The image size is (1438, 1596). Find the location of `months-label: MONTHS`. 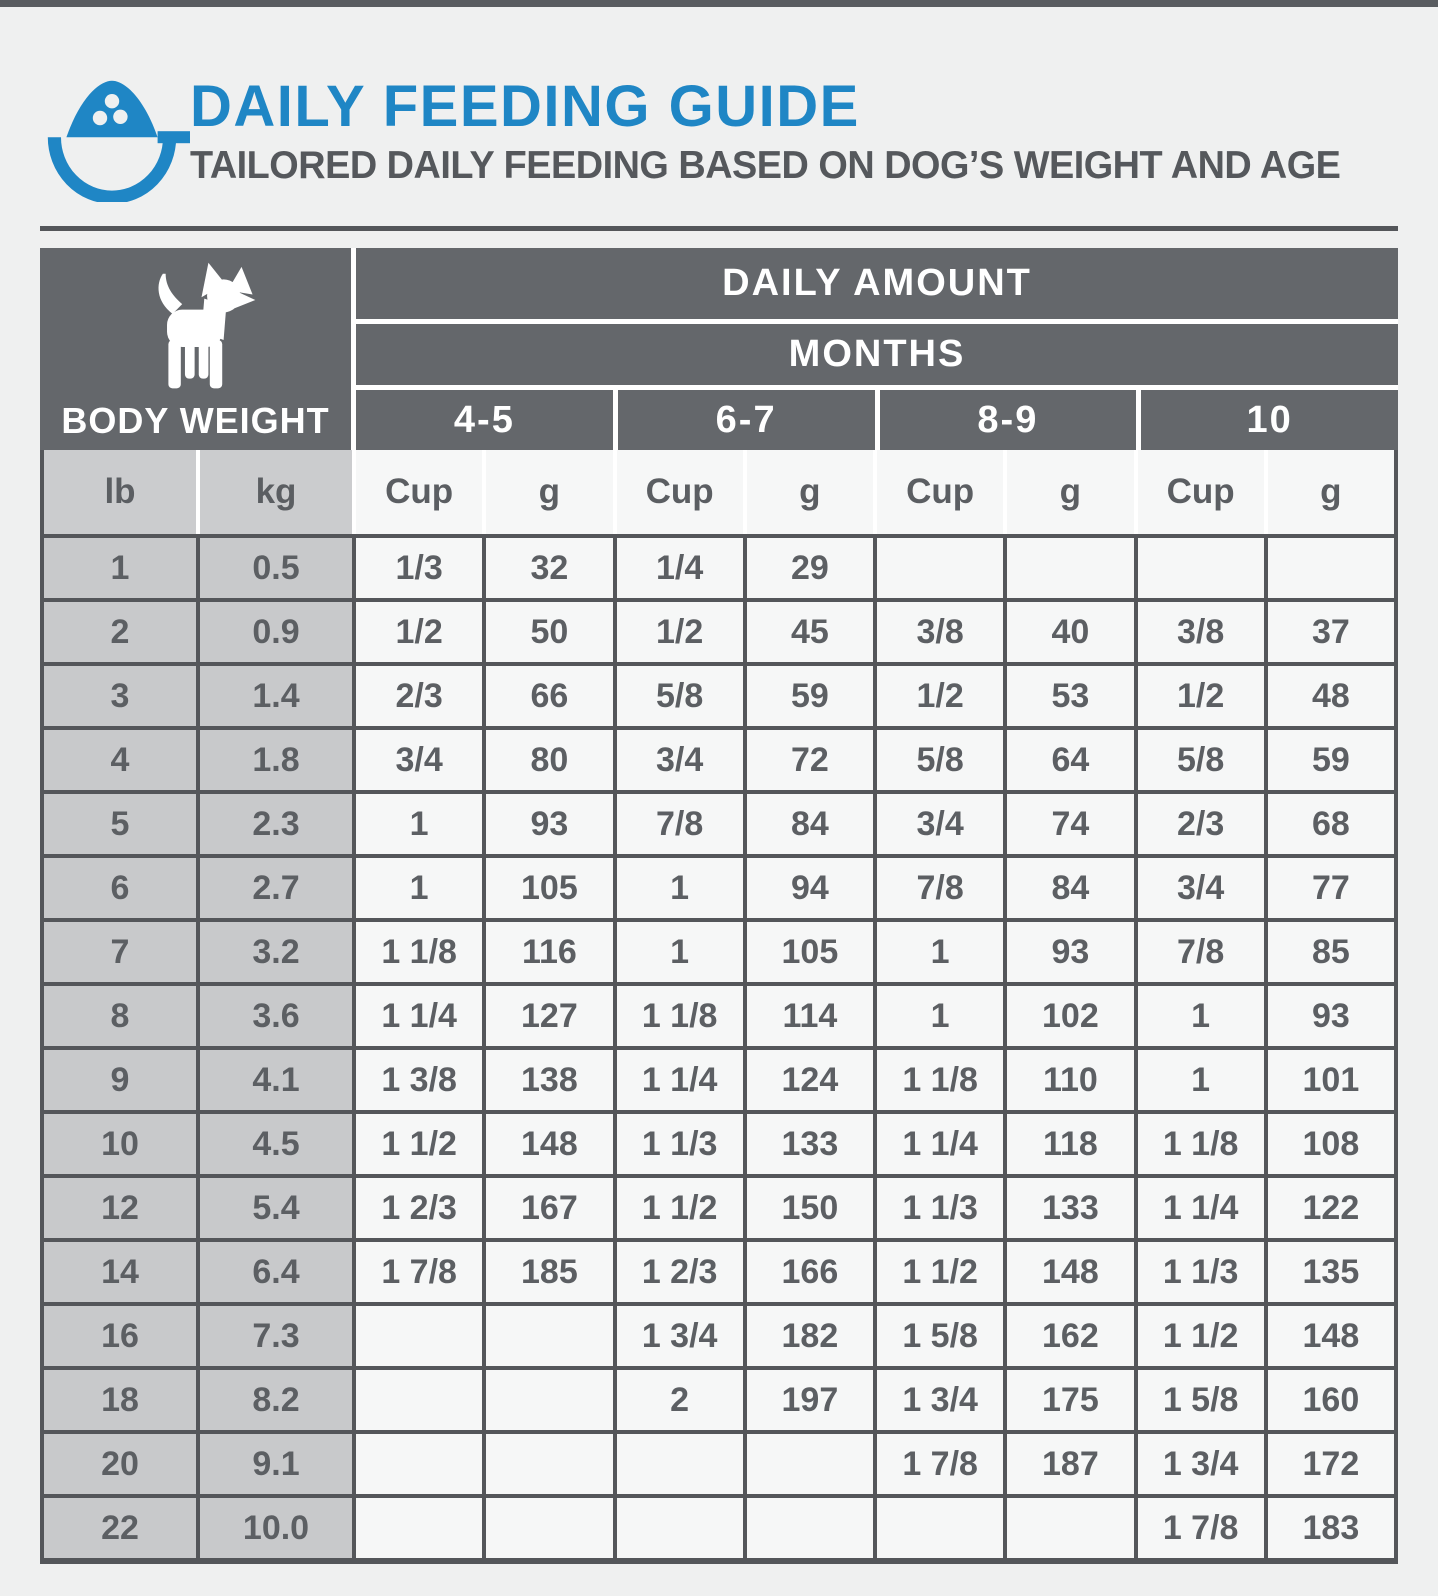

months-label: MONTHS is located at coordinates (877, 354).